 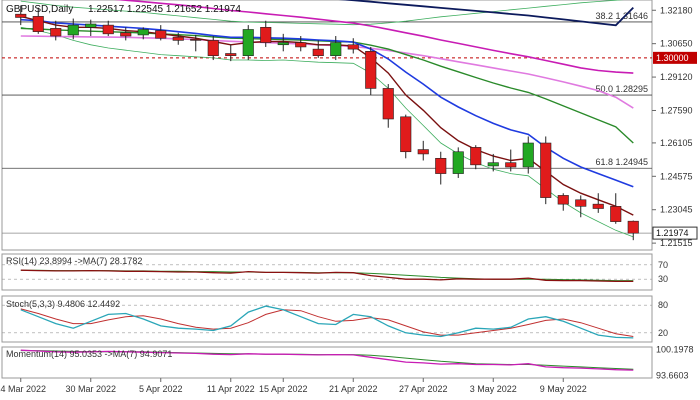 I want to click on stoch-label: Stoch(5,3,3) 9.4806 12.4492, so click(x=63, y=304).